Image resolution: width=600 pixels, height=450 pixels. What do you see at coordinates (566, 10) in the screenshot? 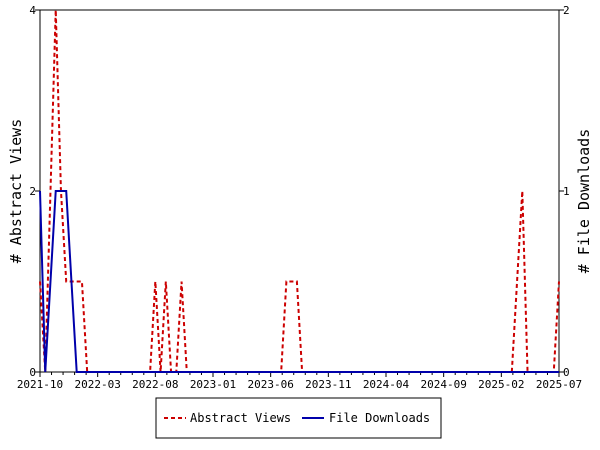
I see `y-right-tick-label: 2` at bounding box center [566, 10].